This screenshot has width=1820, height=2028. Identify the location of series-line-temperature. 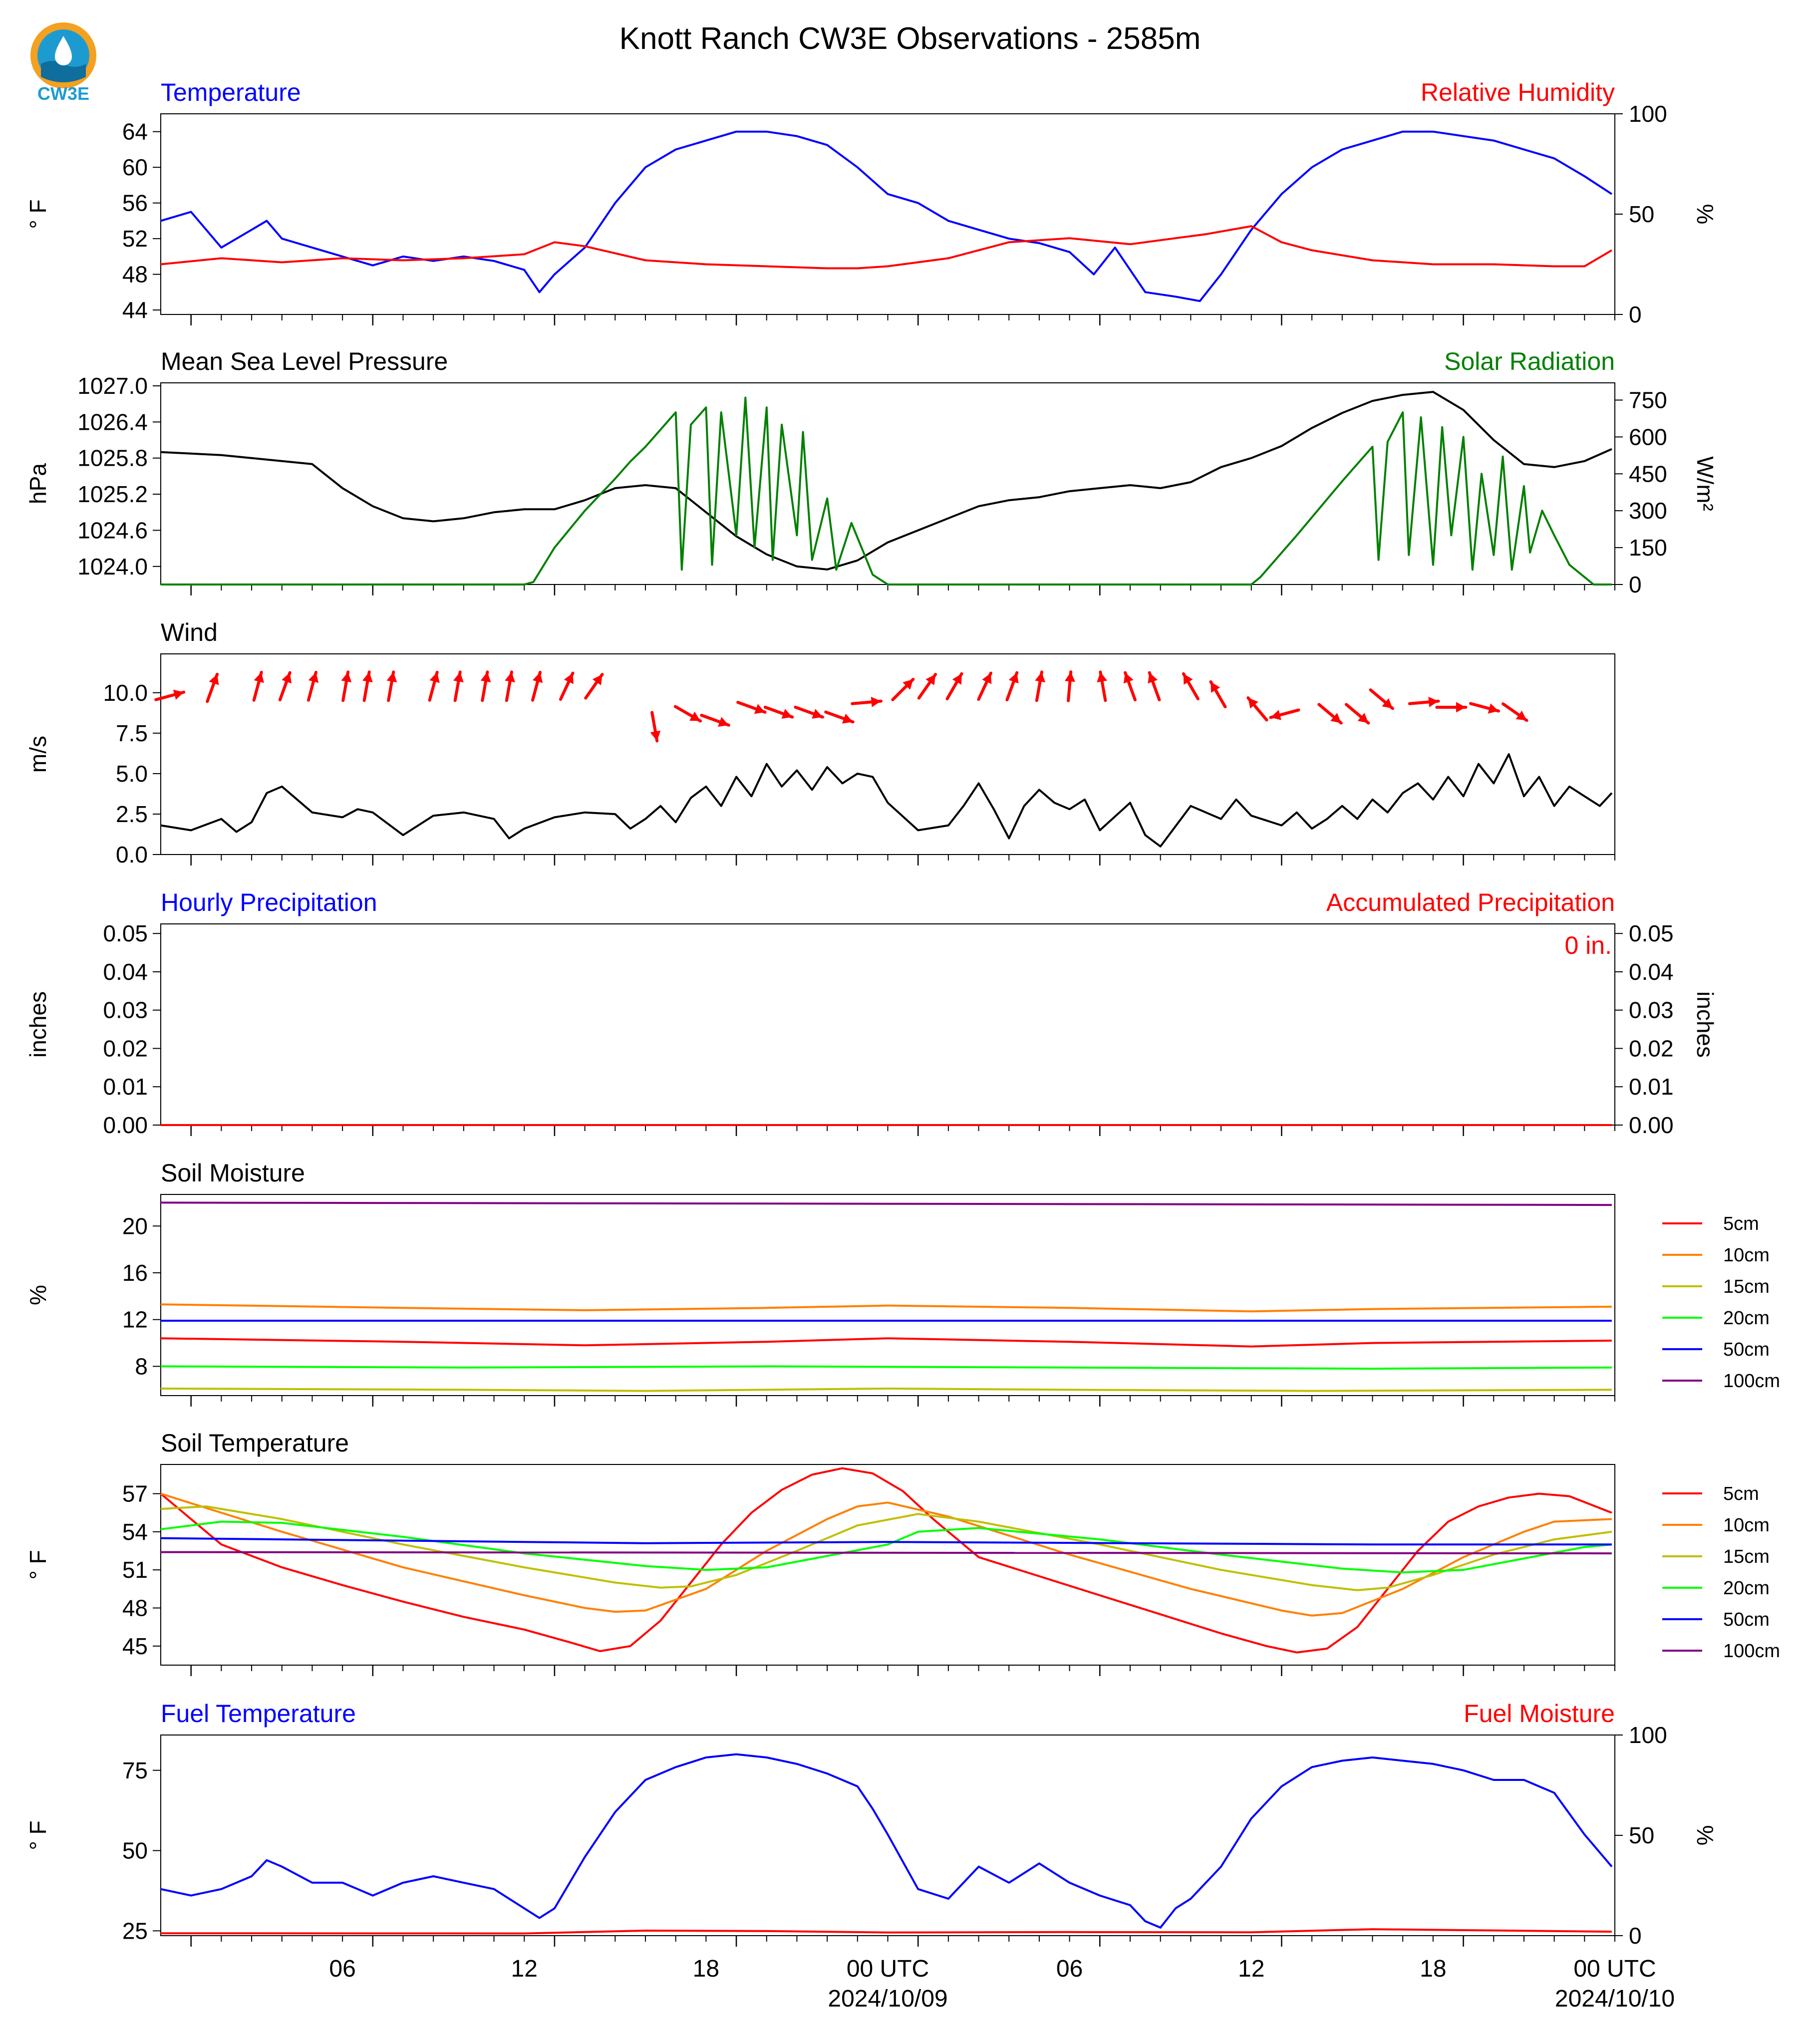
(886, 216).